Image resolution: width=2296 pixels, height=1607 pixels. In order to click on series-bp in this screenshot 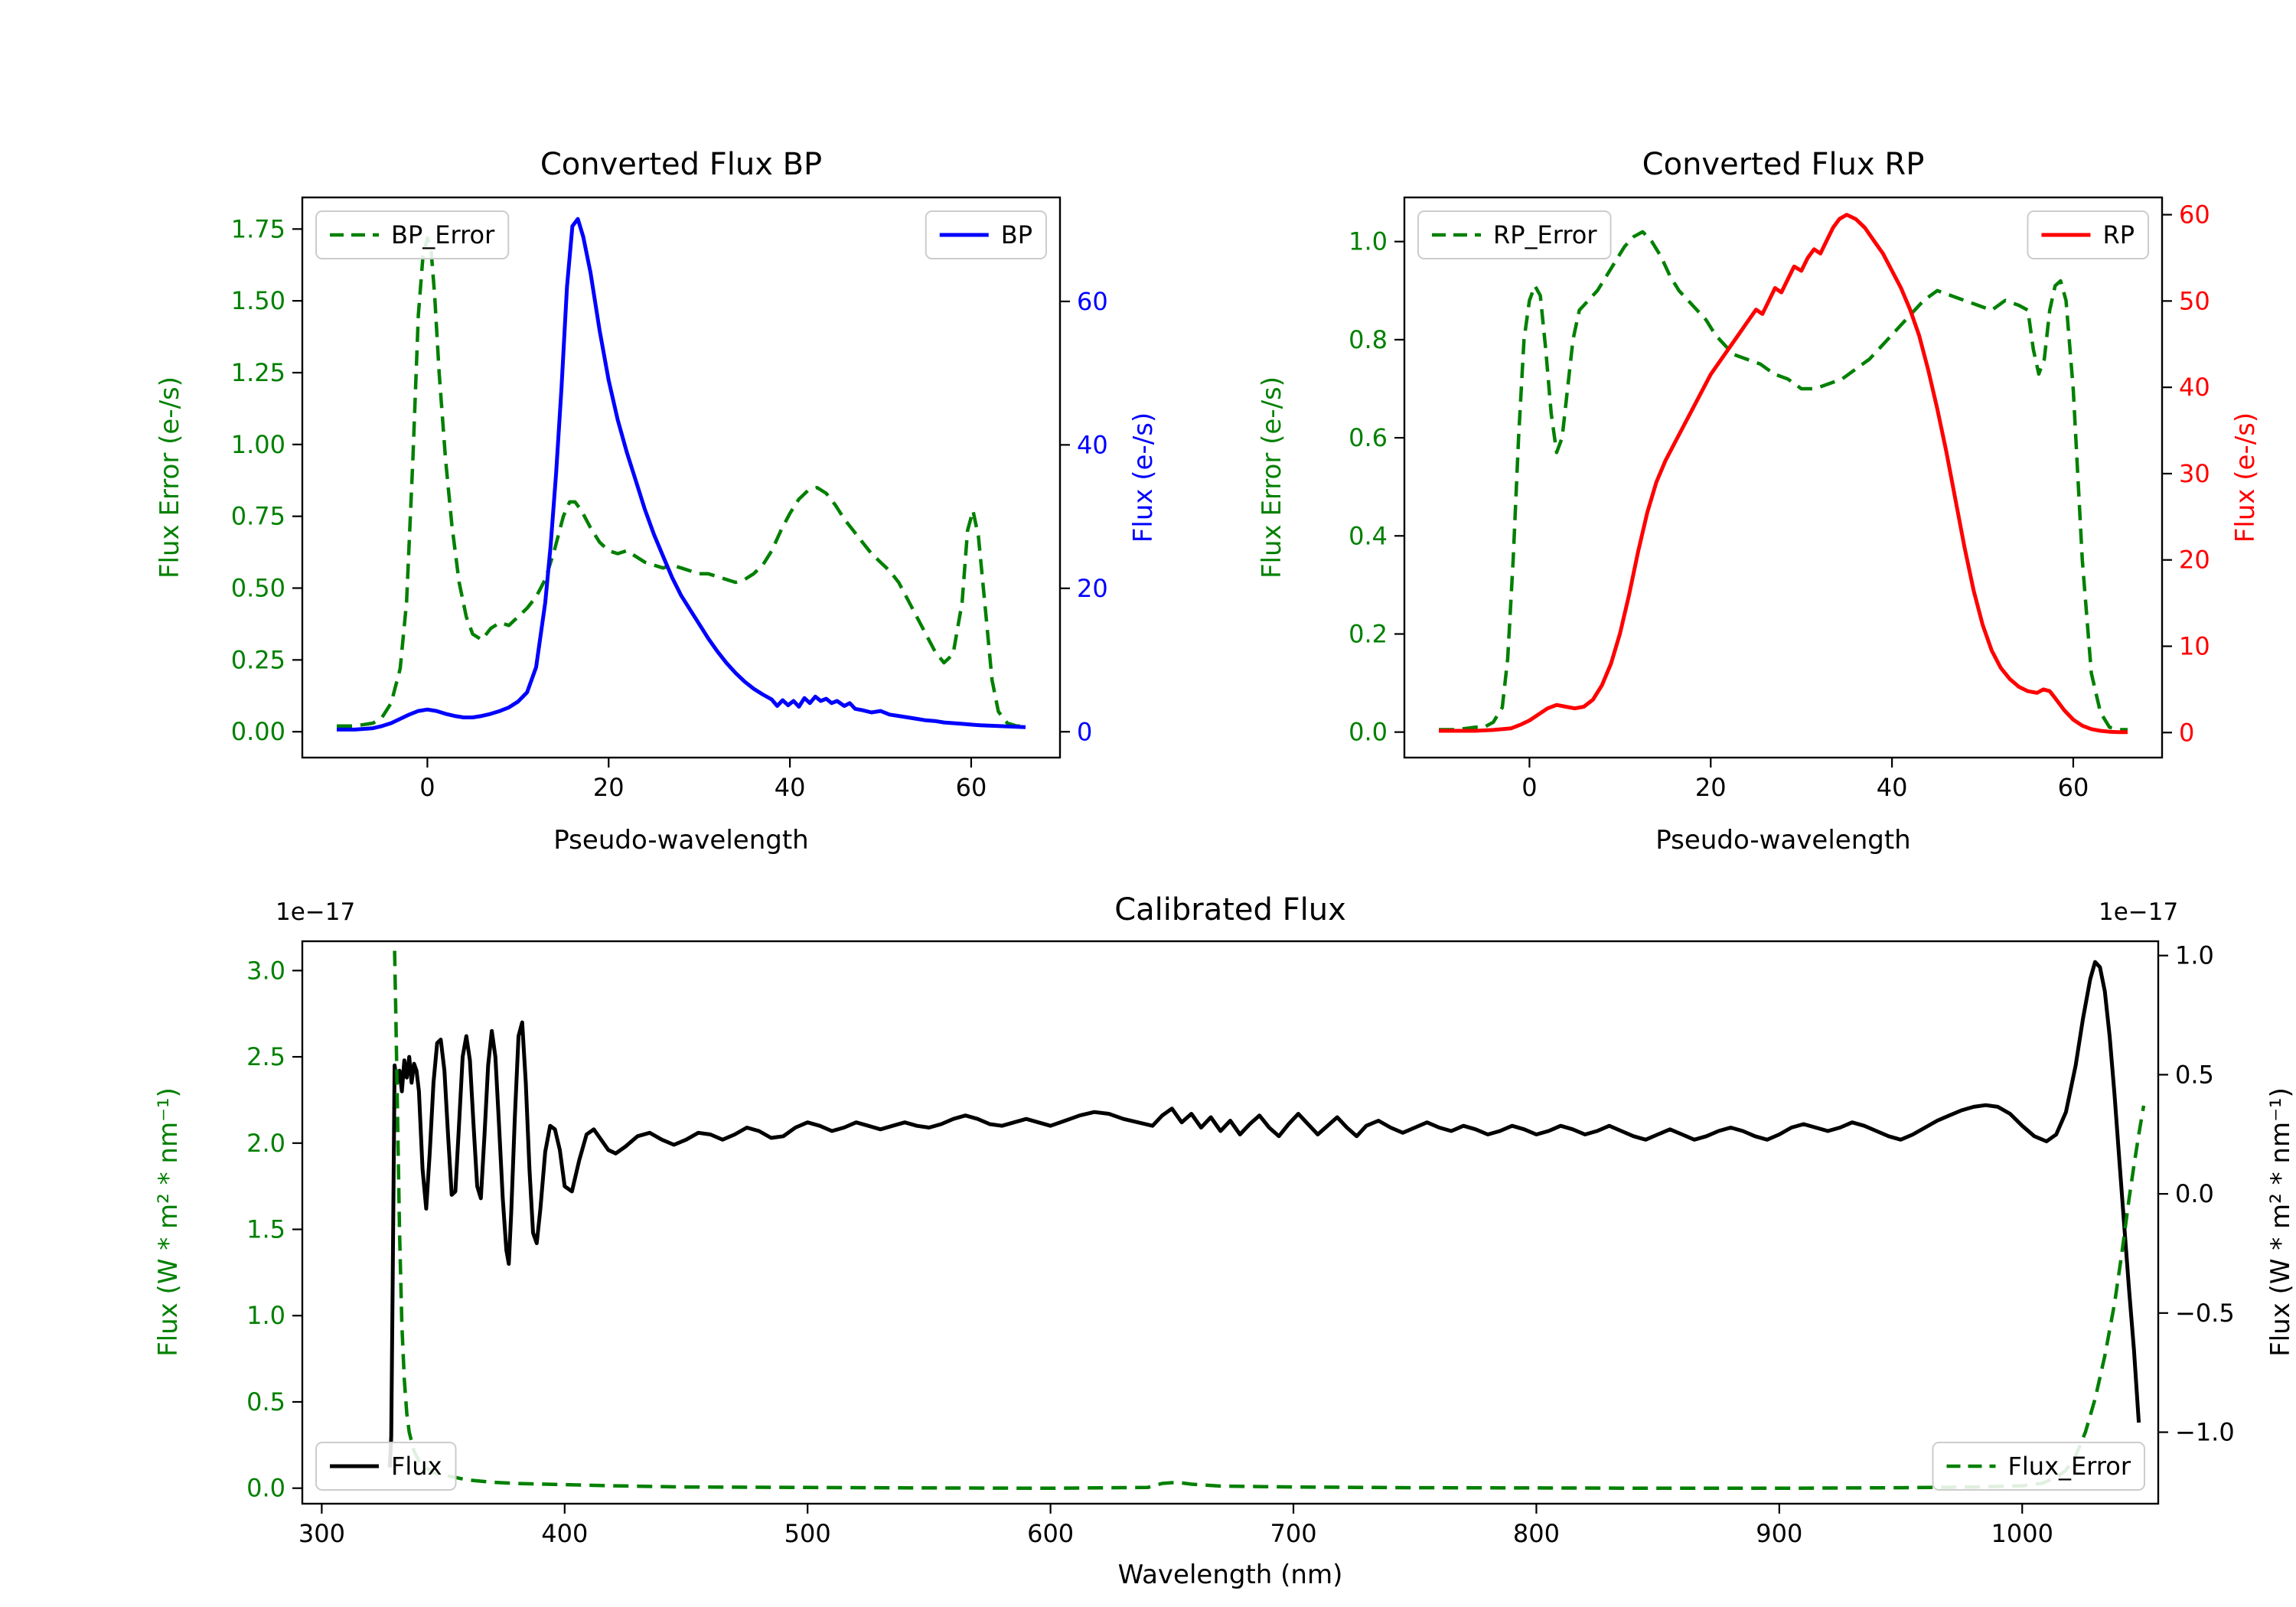, I will do `click(681, 474)`.